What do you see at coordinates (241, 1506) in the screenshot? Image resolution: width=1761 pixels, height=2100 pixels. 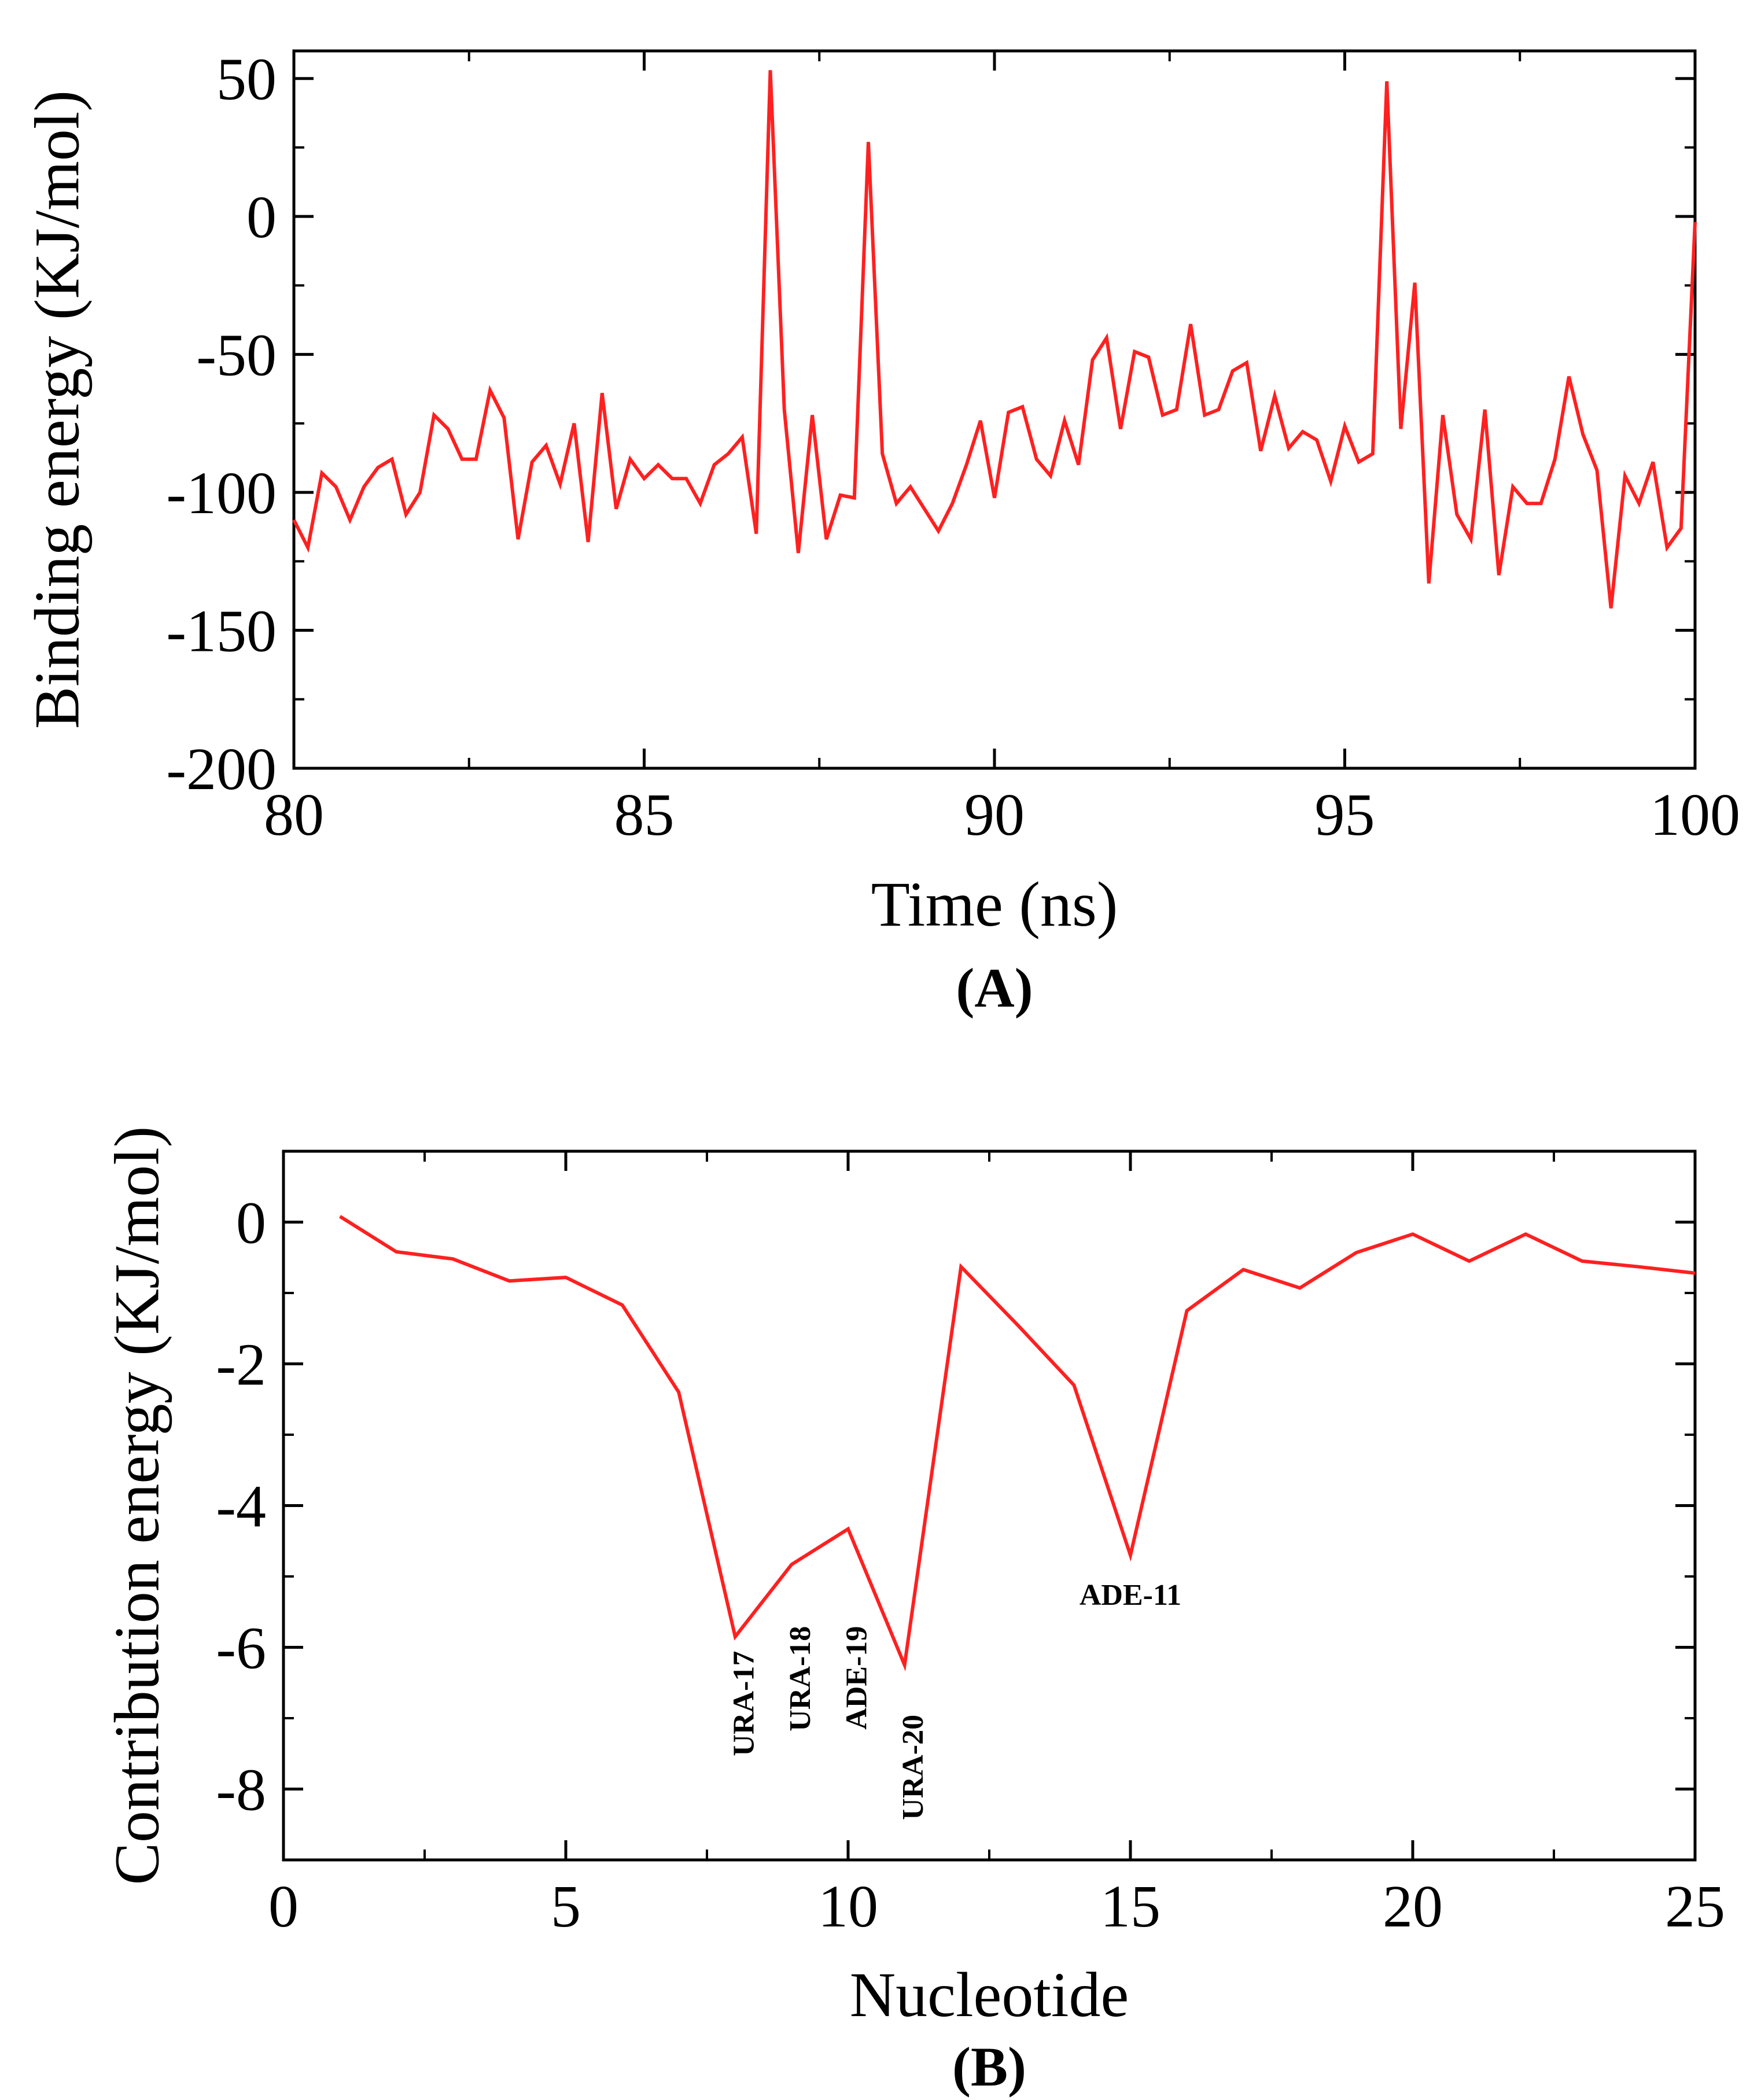 I see `y-tick-label: -4` at bounding box center [241, 1506].